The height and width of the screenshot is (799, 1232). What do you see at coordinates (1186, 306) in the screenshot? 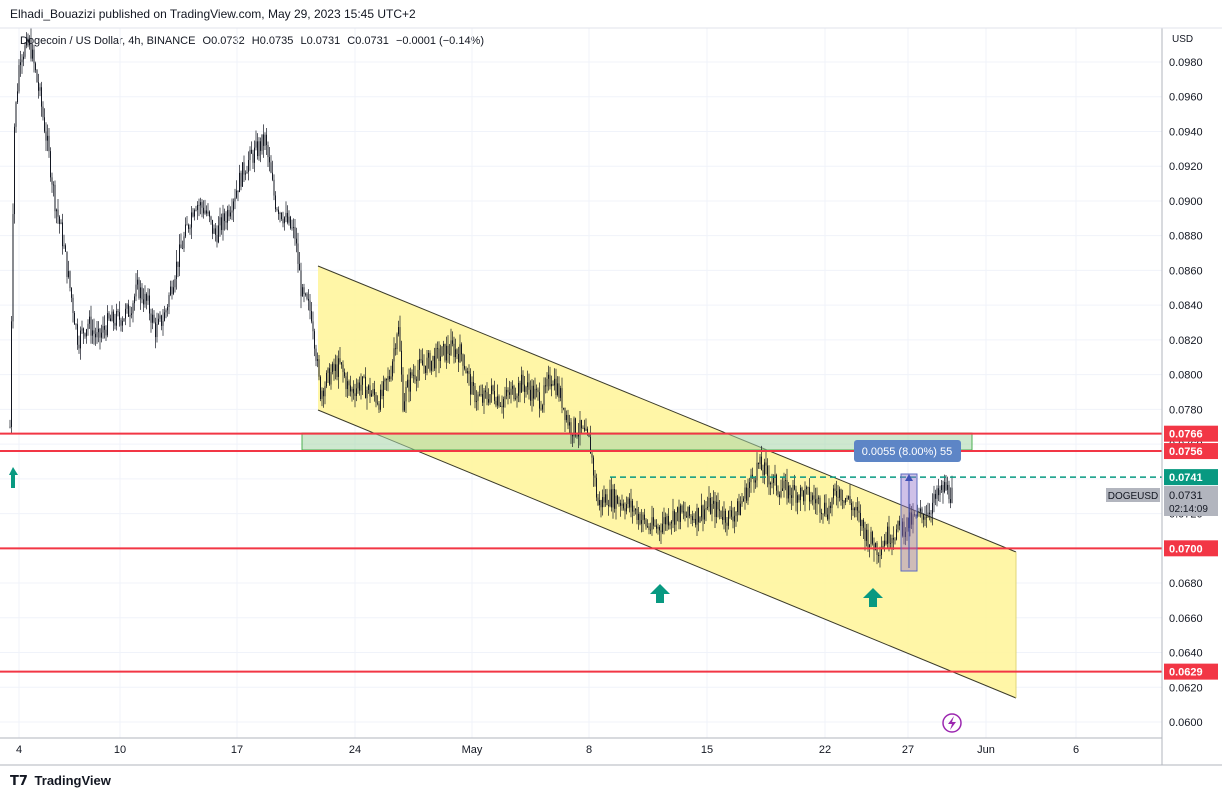
I see `price-tick-label: 0.0840` at bounding box center [1186, 306].